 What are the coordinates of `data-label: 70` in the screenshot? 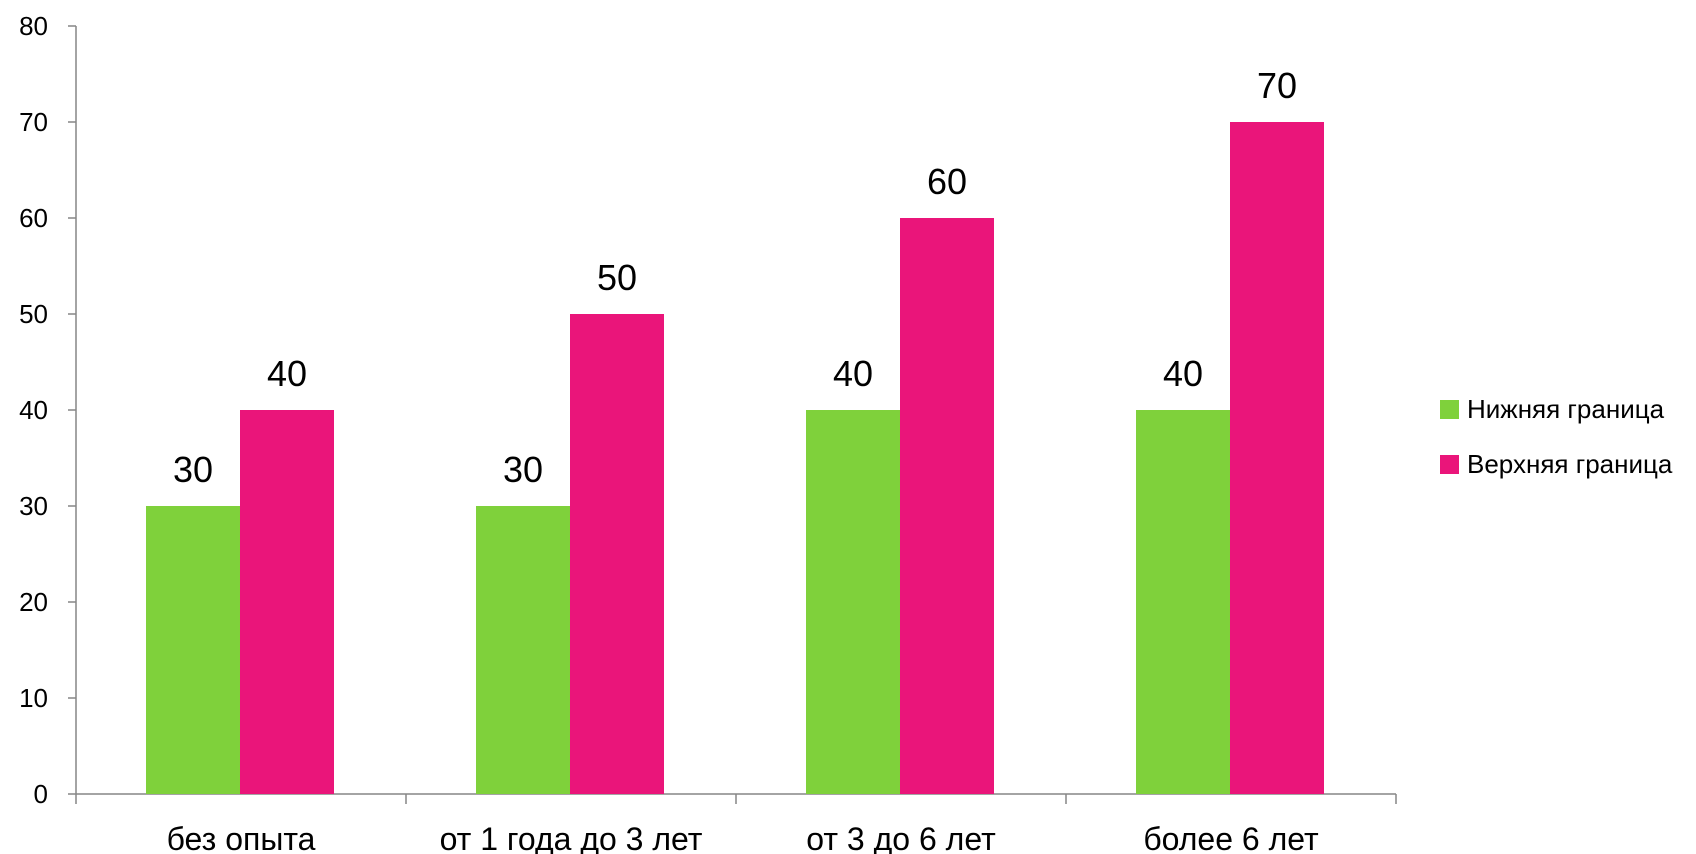 It's located at (1277, 85).